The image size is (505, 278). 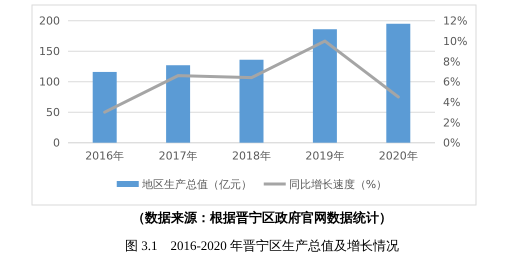 What do you see at coordinates (451, 143) in the screenshot?
I see `y2-tick-label: 0%` at bounding box center [451, 143].